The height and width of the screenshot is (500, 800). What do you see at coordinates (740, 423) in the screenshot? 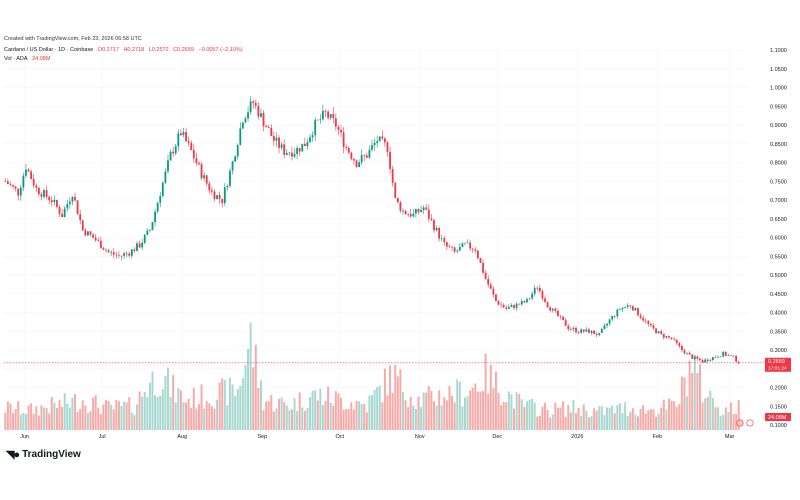
I see `flash-event-icon` at bounding box center [740, 423].